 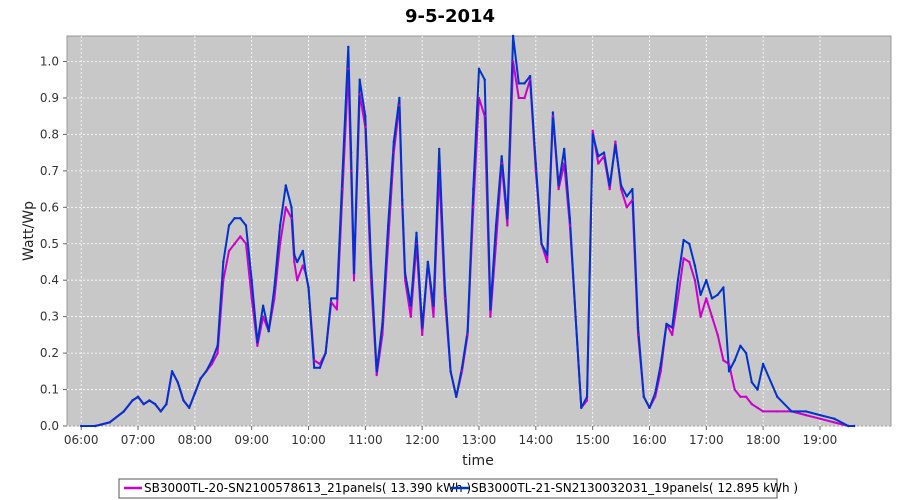 I want to click on x-tick-label: 17:00, so click(x=706, y=440).